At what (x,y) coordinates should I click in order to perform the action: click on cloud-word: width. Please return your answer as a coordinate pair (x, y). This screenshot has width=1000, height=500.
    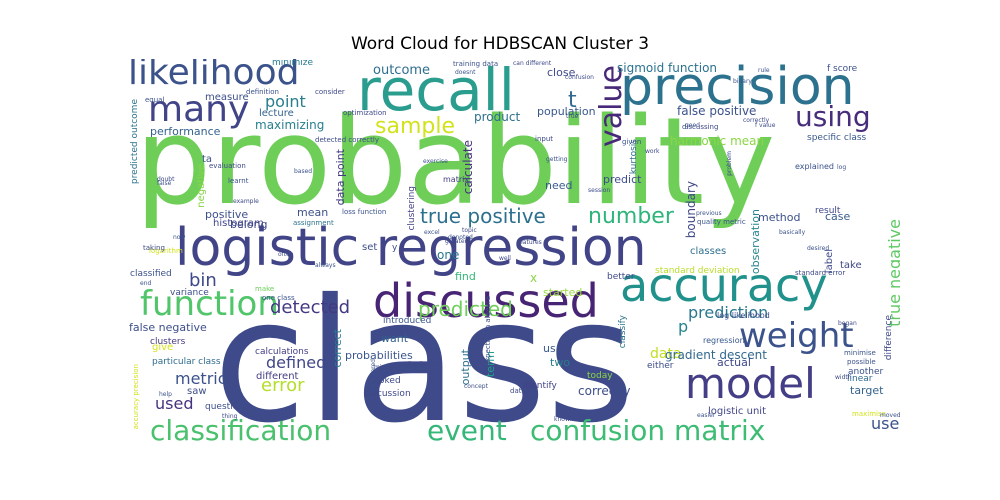
    Looking at the image, I should click on (843, 377).